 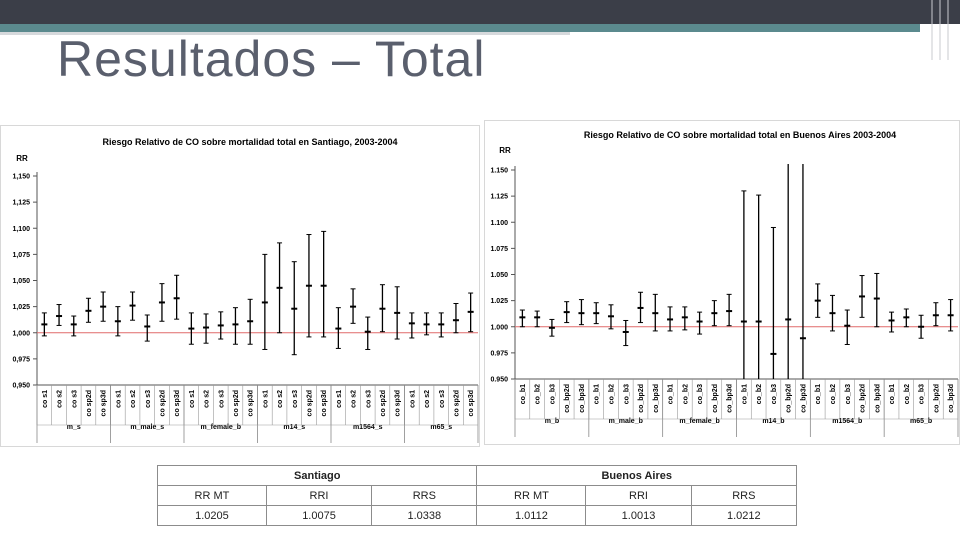 What do you see at coordinates (638, 515) in the screenshot?
I see `table-cell: 1.0013` at bounding box center [638, 515].